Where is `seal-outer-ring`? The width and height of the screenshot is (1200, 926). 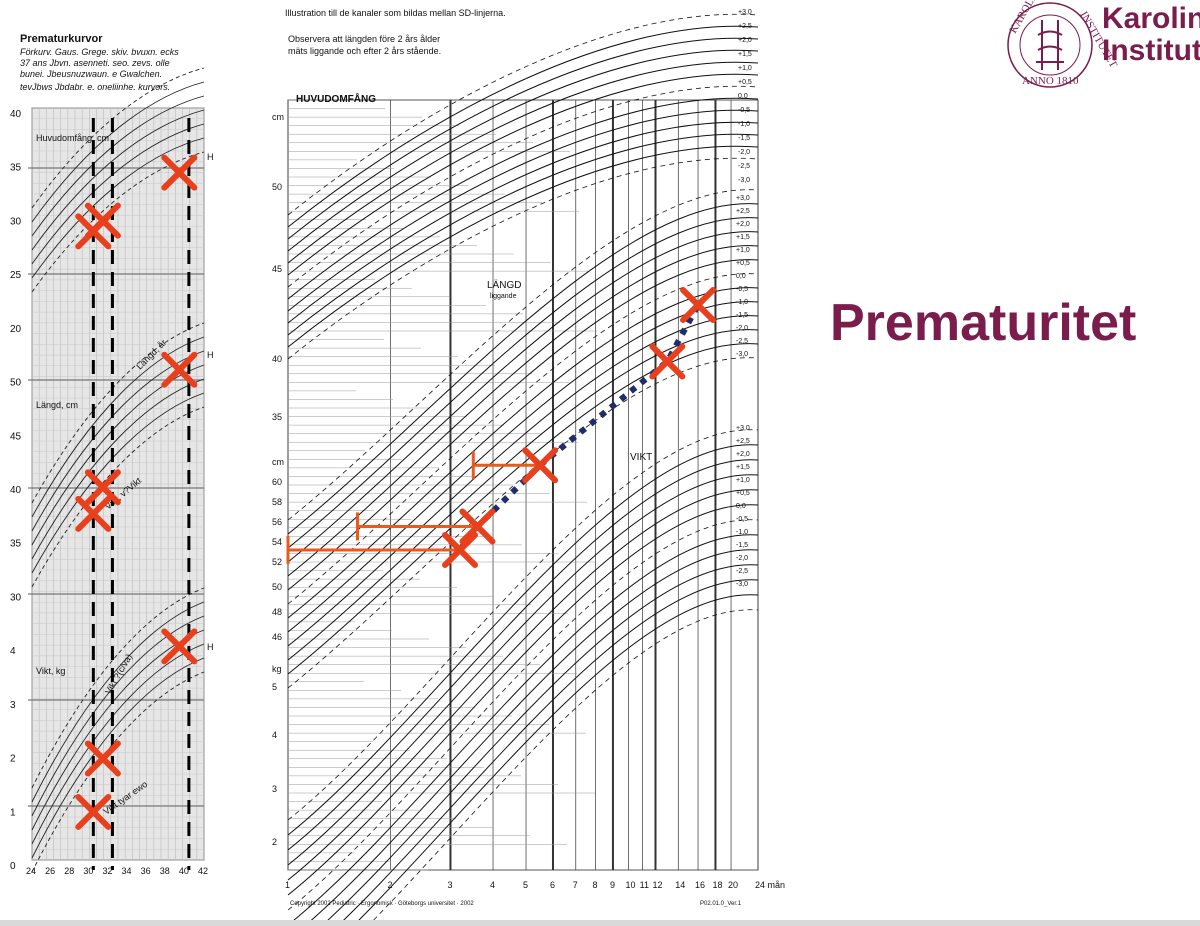 seal-outer-ring is located at coordinates (1050, 45).